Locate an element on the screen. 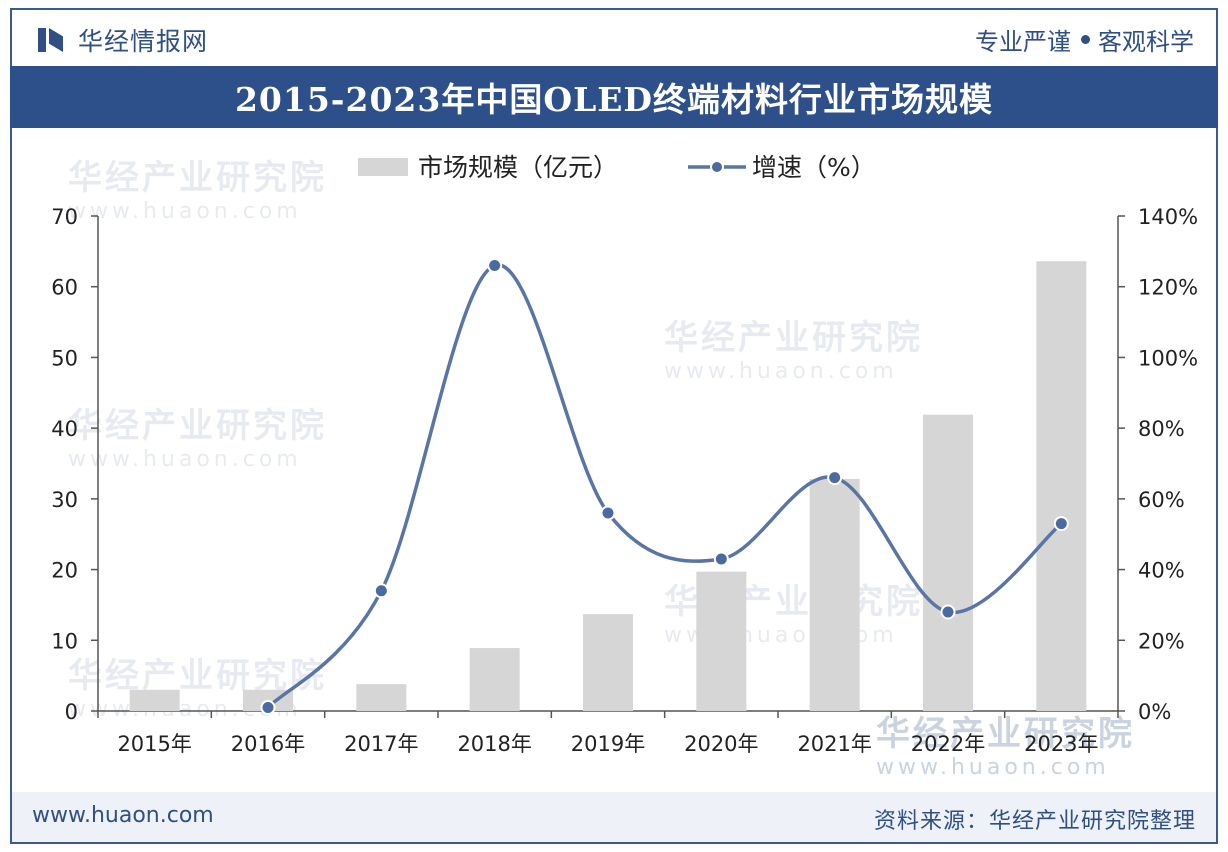 The height and width of the screenshot is (852, 1228). y-left-tick-label: 50 is located at coordinates (64, 358).